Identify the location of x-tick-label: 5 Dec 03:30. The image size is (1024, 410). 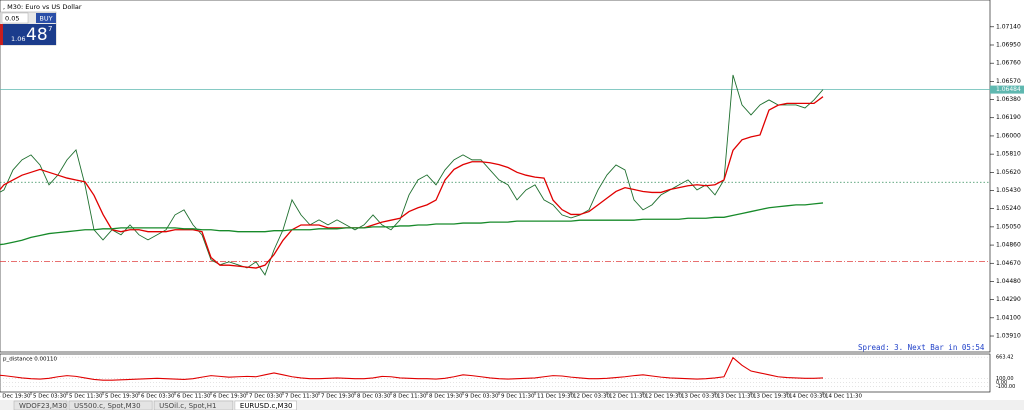
(50, 397).